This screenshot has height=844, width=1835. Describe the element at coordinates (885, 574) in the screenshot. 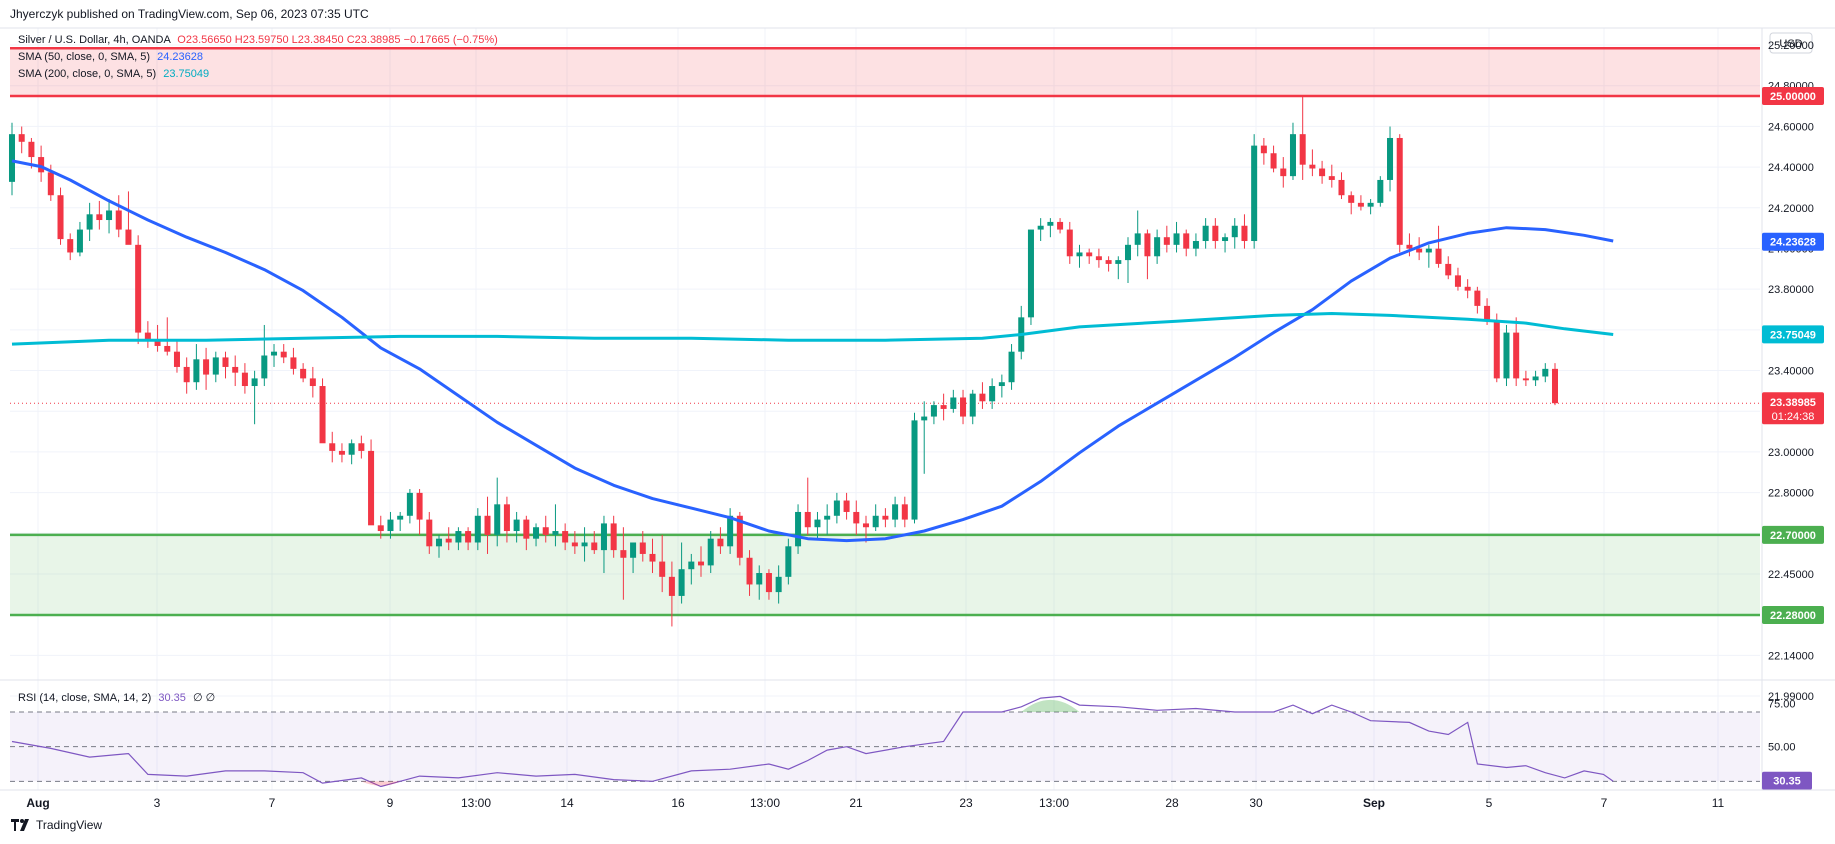

I see `support-zone` at that location.